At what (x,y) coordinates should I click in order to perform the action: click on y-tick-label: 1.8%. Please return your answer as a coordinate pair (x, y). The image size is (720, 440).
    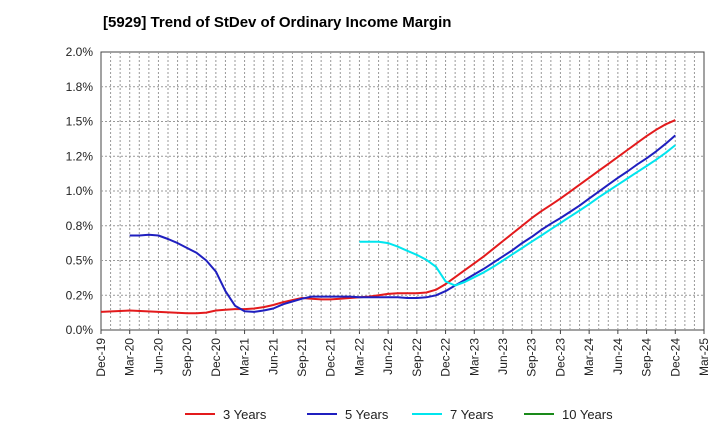
    Looking at the image, I should click on (80, 87).